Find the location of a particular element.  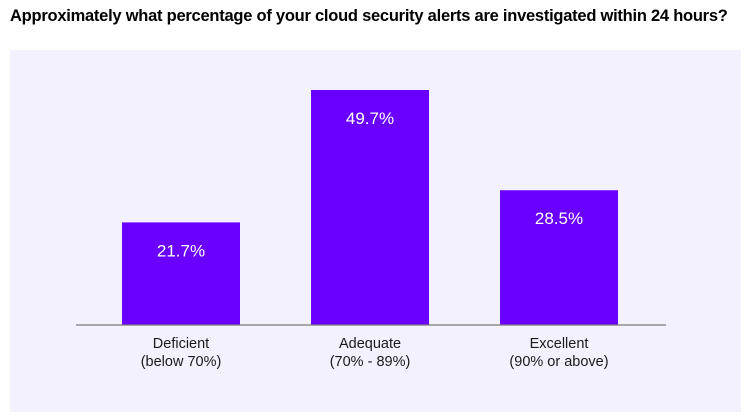

bar-adequate is located at coordinates (370, 207).